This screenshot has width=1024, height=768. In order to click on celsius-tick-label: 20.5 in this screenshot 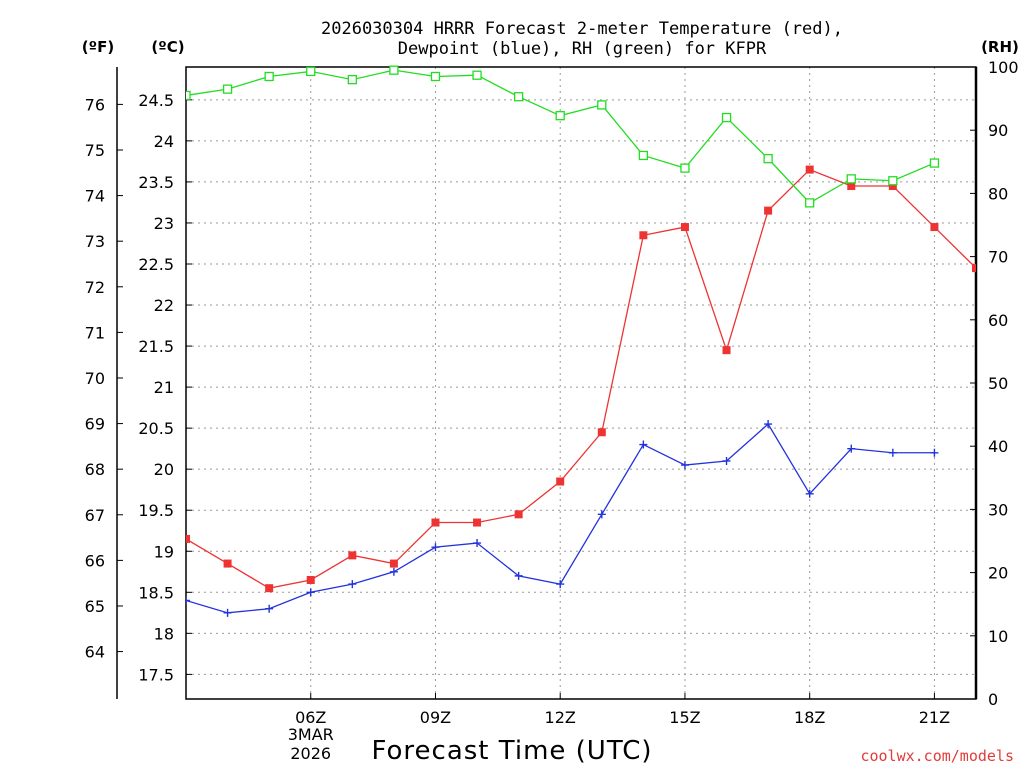, I will do `click(156, 428)`.